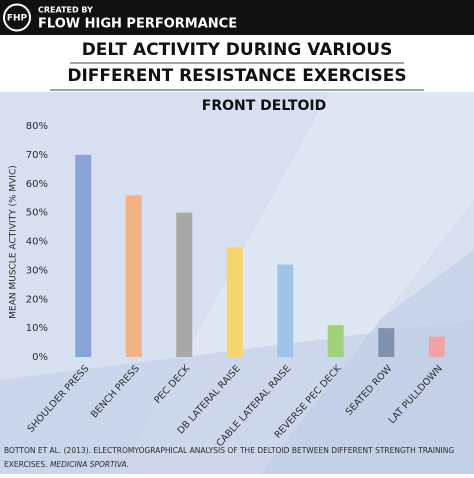  I want to click on y-tick-label: 50%, so click(37, 213).